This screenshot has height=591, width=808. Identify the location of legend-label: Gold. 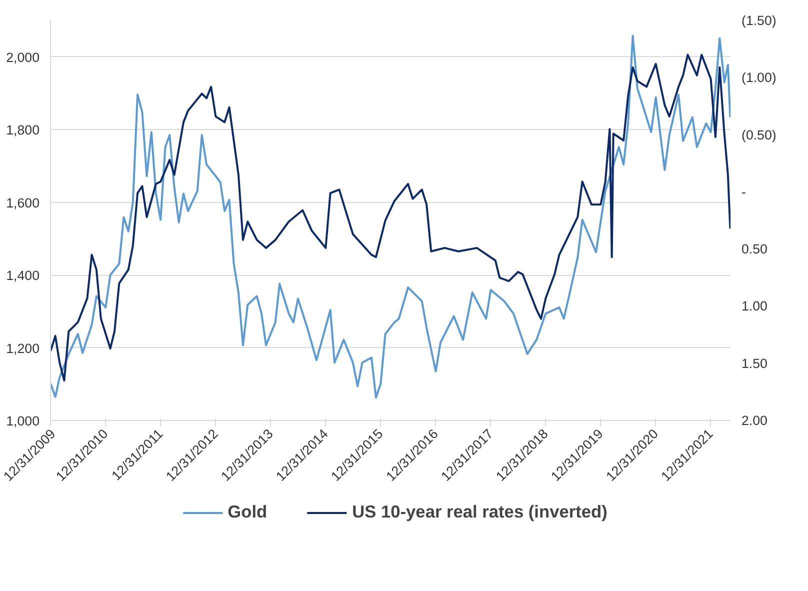
(248, 512).